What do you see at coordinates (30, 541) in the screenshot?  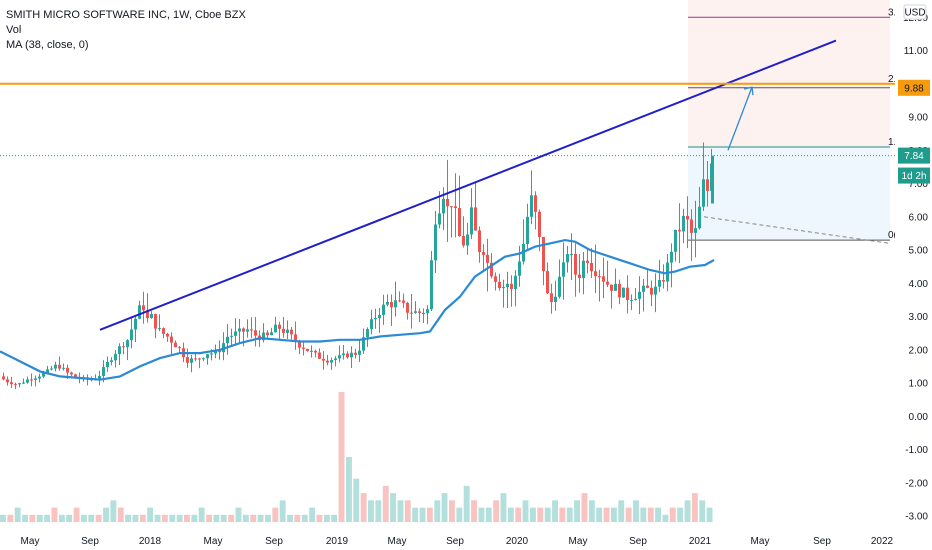 I see `time-tick-label: May` at bounding box center [30, 541].